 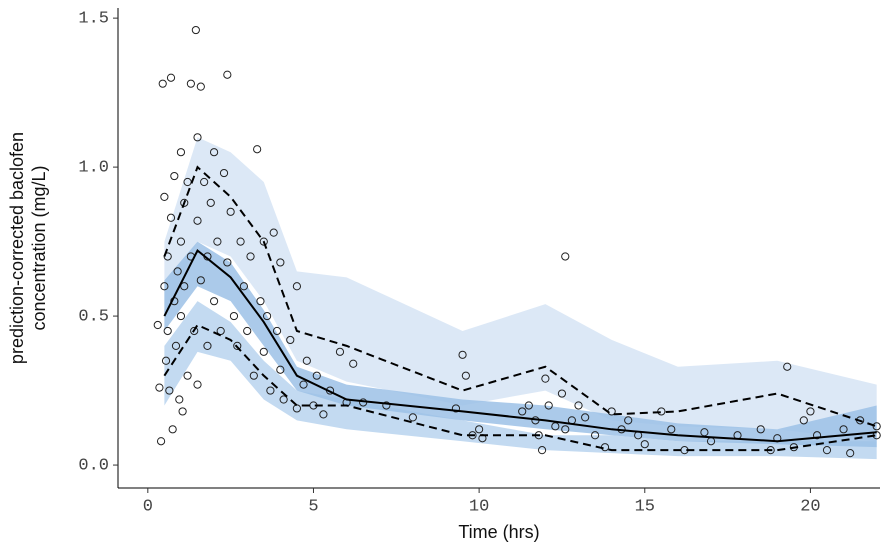 What do you see at coordinates (93, 168) in the screenshot?
I see `y-tick-label: 1.0` at bounding box center [93, 168].